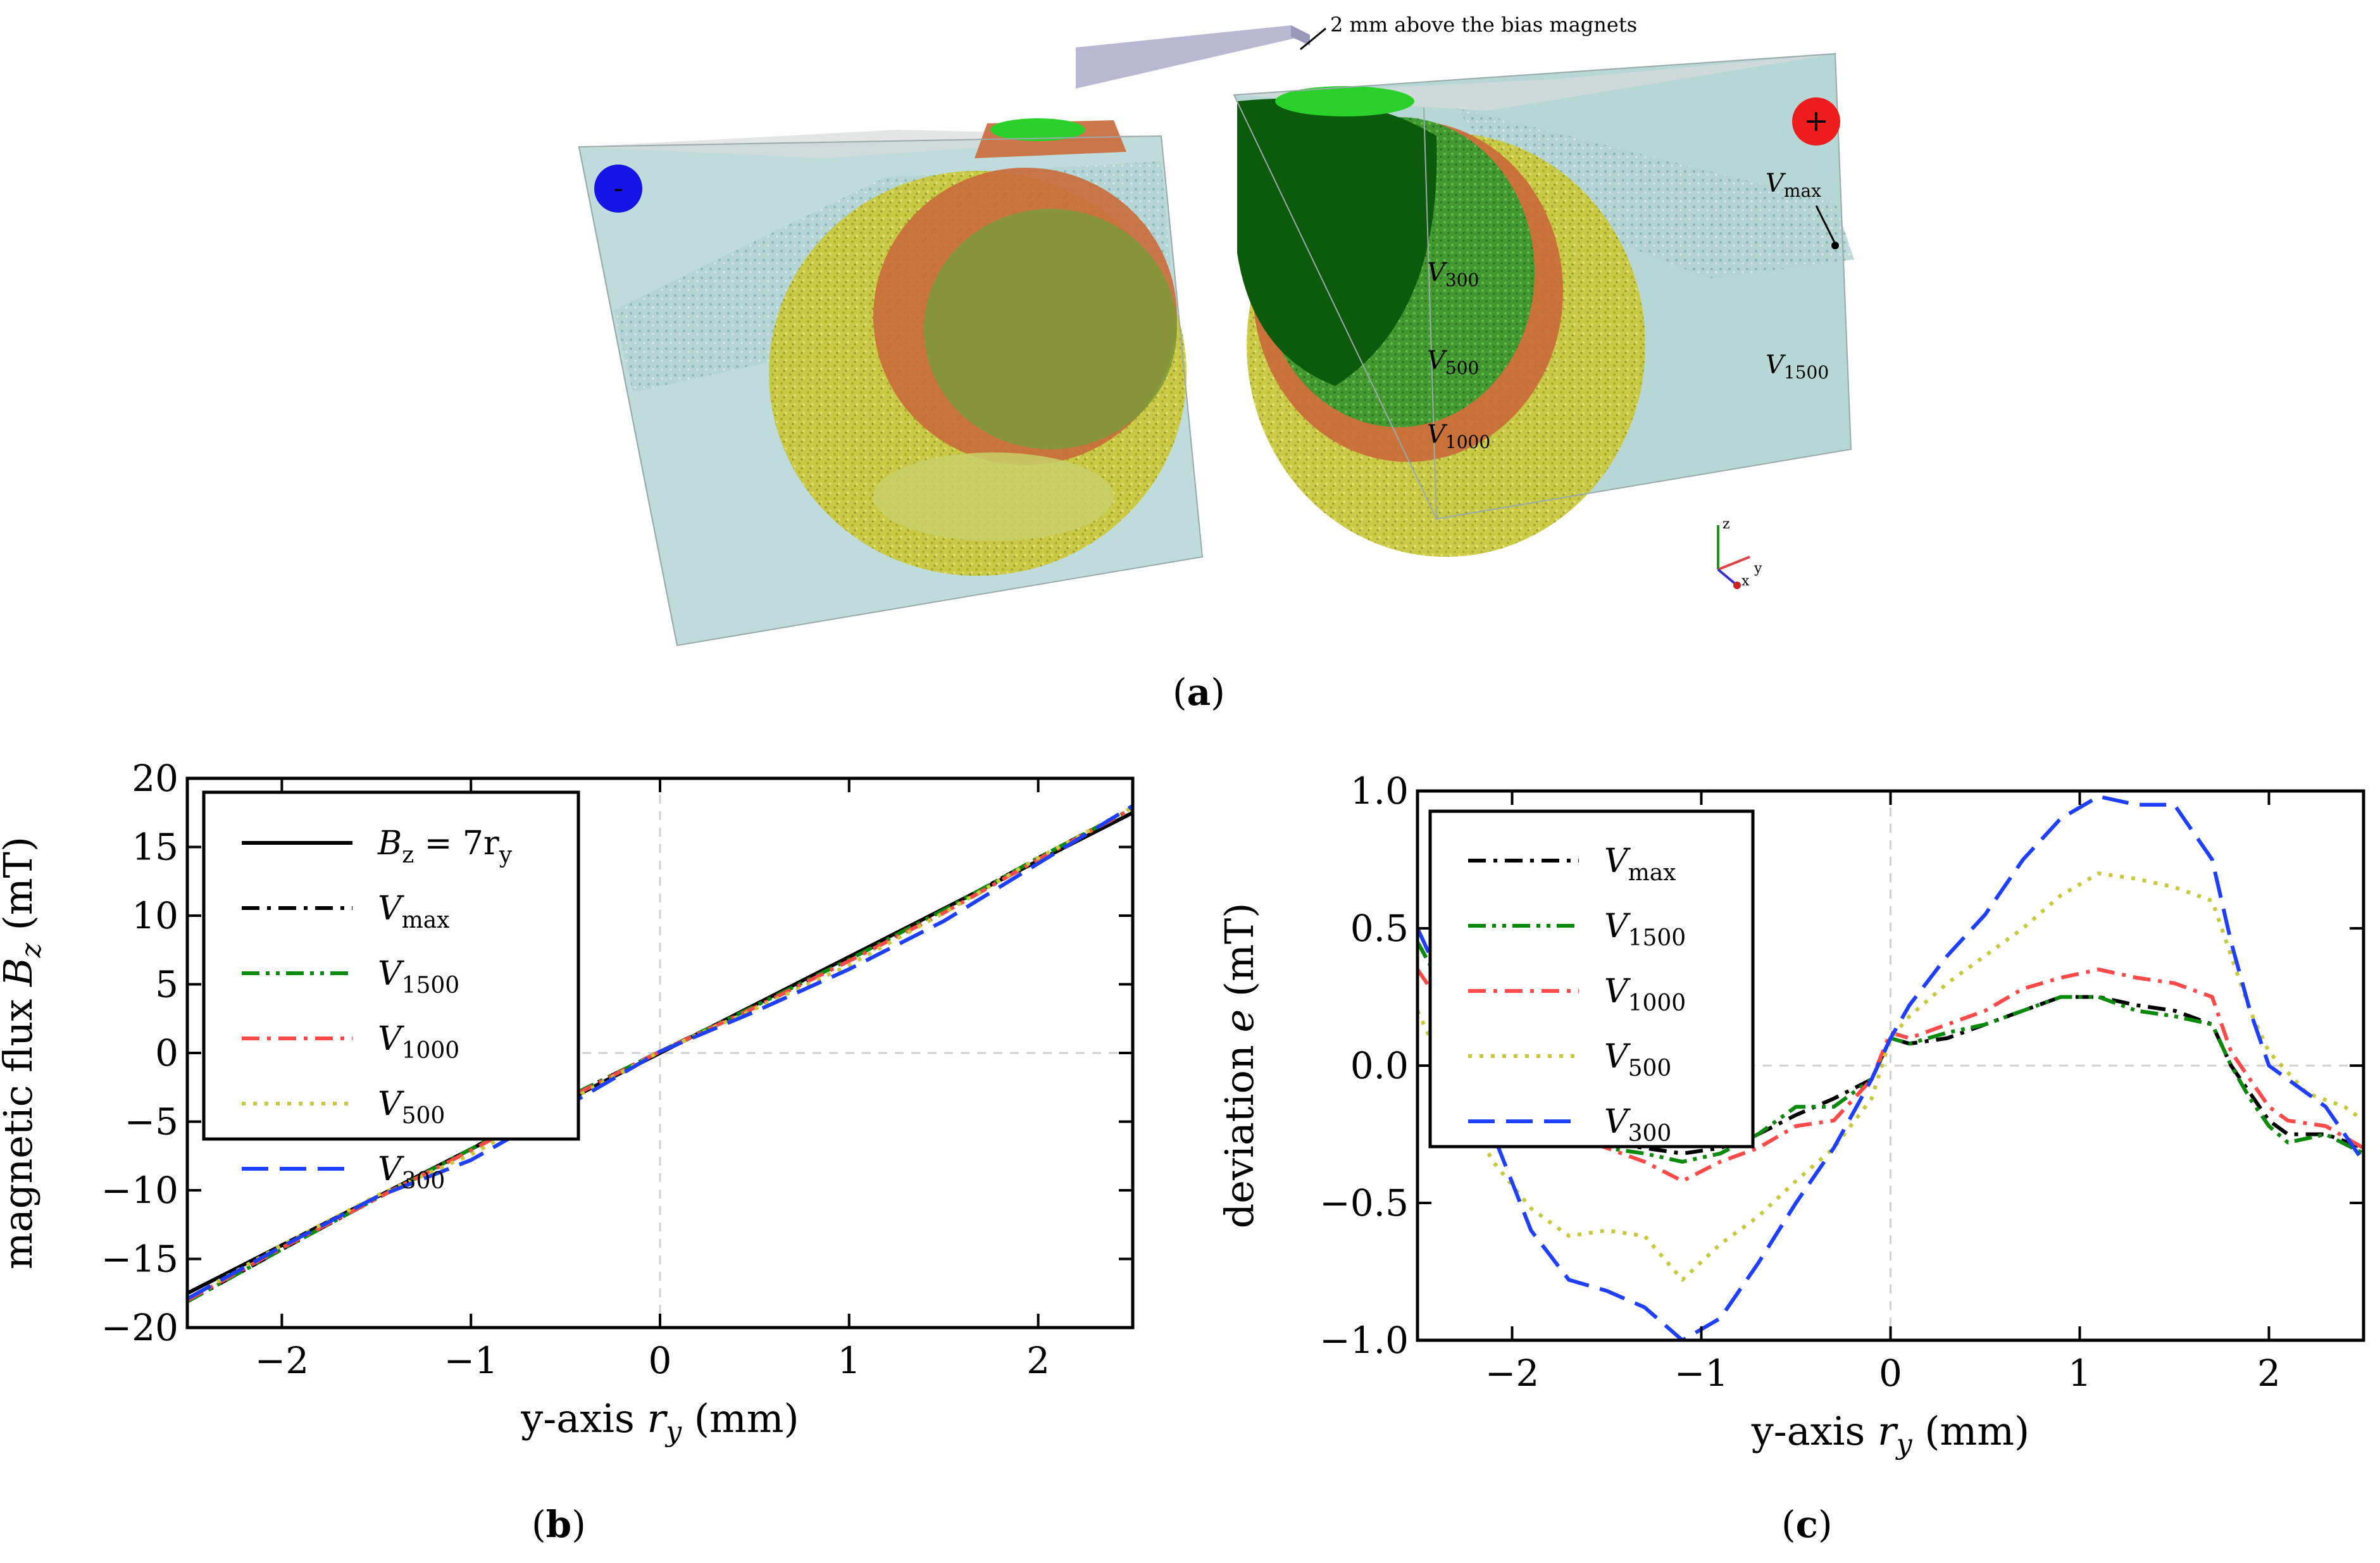 The width and height of the screenshot is (2380, 1563). What do you see at coordinates (155, 916) in the screenshot?
I see `y-tick-label: 10` at bounding box center [155, 916].